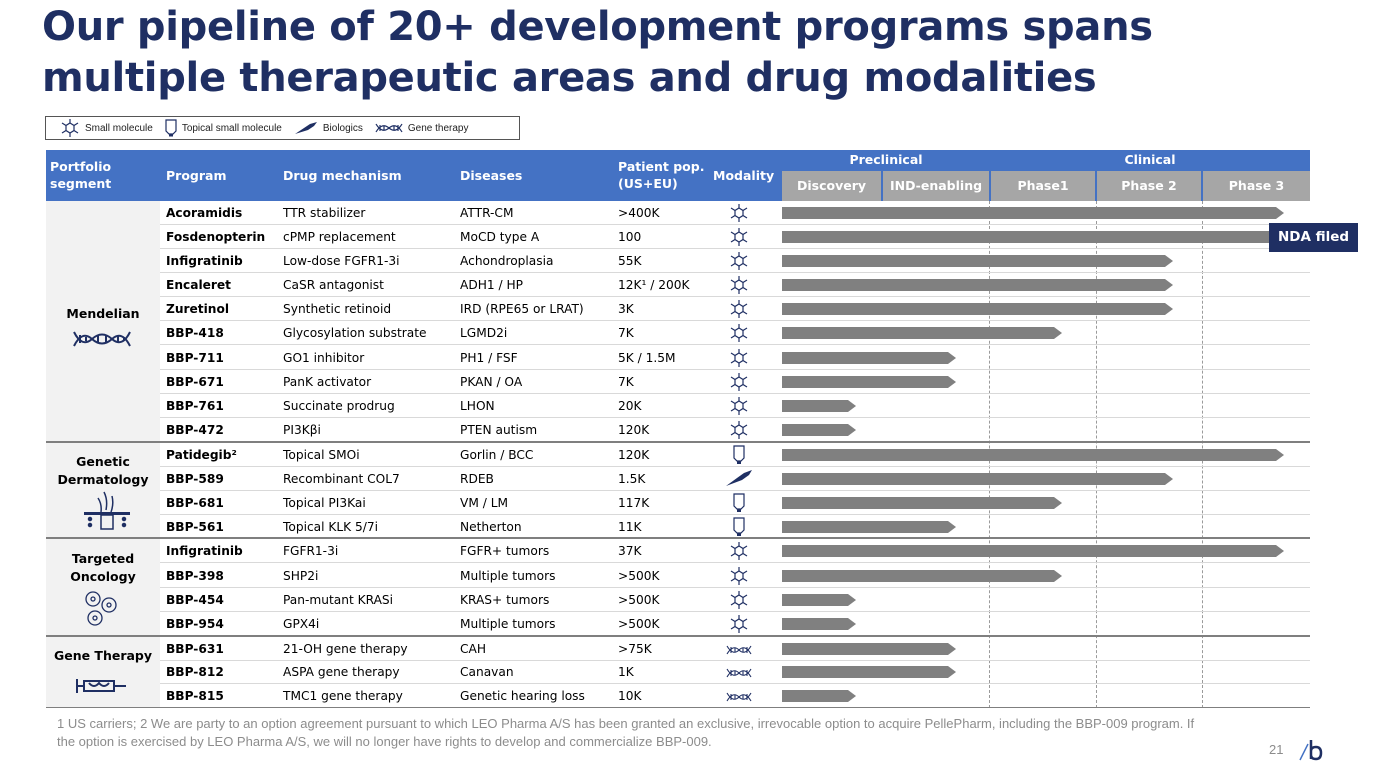 This screenshot has height=781, width=1381. What do you see at coordinates (103, 567) in the screenshot?
I see `segment-targeted-oncology: Targeted Oncology` at bounding box center [103, 567].